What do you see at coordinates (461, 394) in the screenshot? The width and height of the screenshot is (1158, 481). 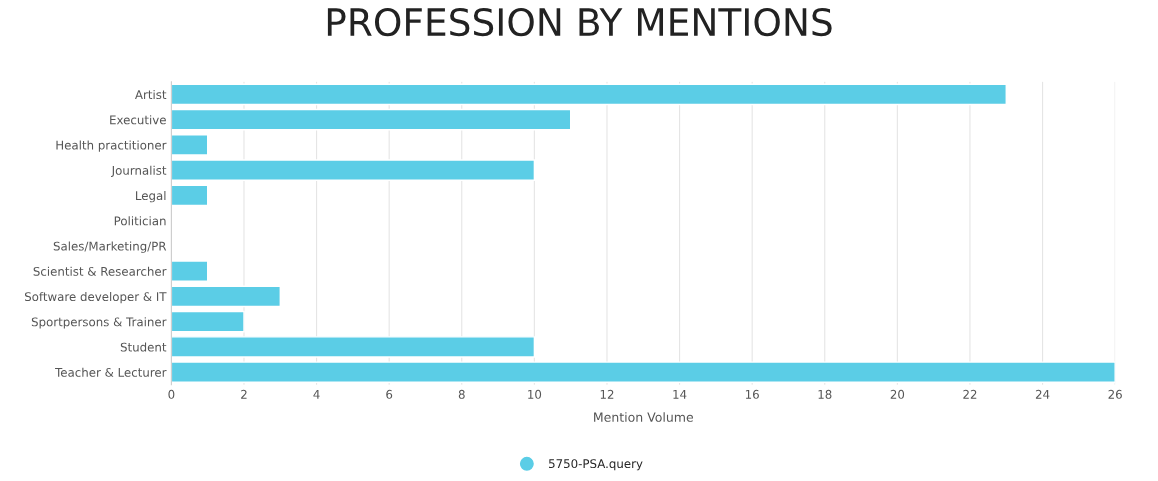 I see `x-tick-label: 8` at bounding box center [461, 394].